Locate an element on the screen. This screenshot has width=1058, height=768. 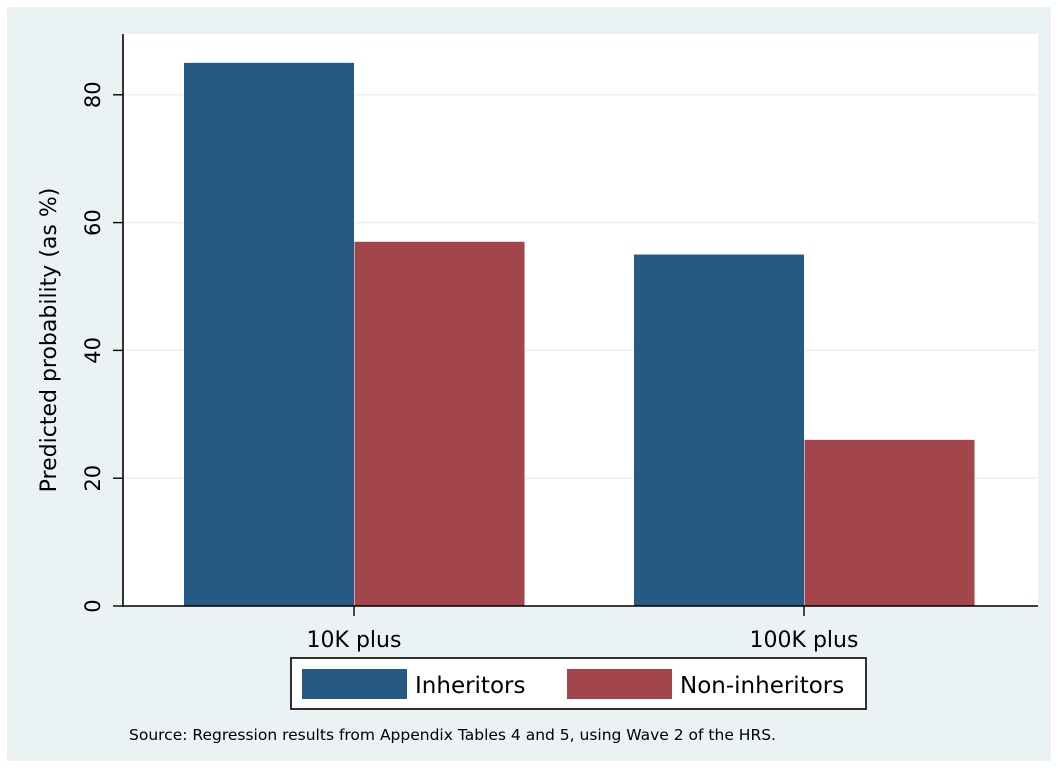
x-category-labels: 10K plus 100K plus is located at coordinates (583, 629).